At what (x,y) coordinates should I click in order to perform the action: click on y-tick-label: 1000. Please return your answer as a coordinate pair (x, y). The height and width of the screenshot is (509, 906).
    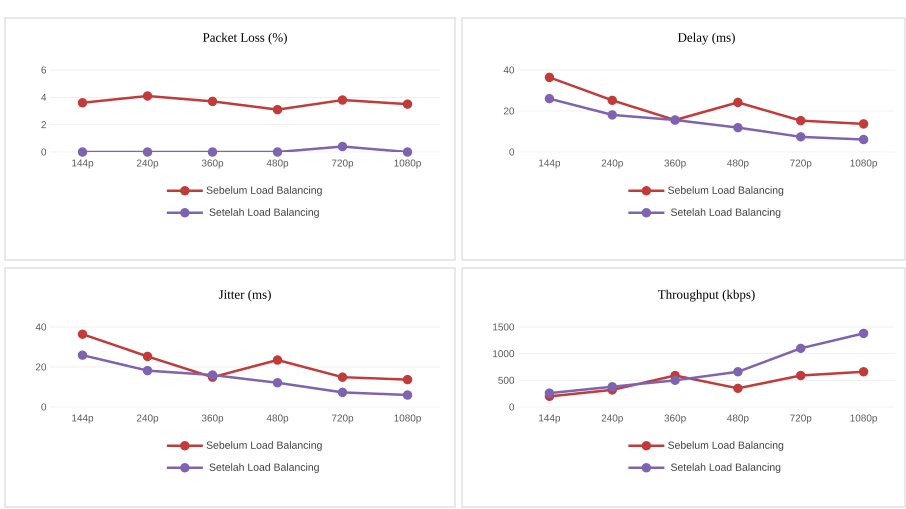
    Looking at the image, I should click on (503, 354).